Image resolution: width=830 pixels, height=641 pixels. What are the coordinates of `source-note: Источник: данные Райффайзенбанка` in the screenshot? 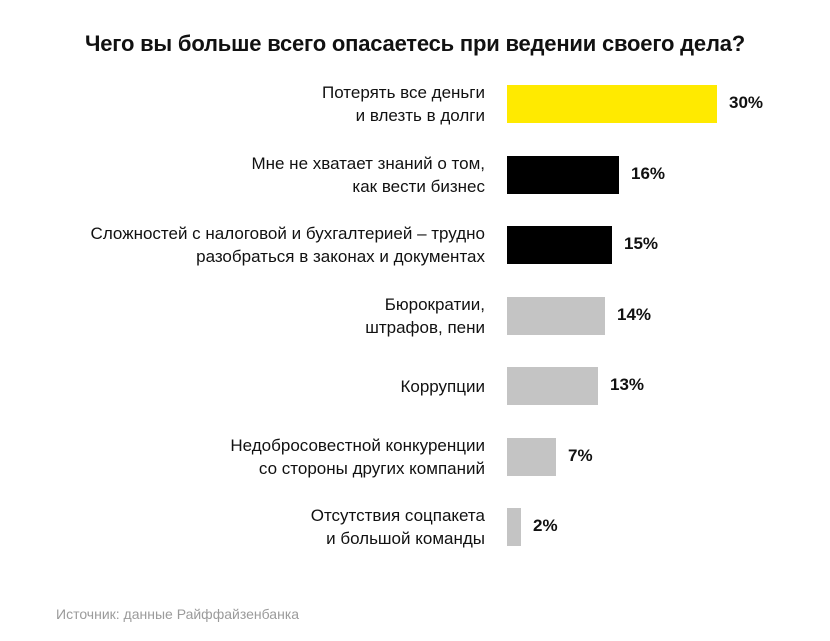 It's located at (178, 614).